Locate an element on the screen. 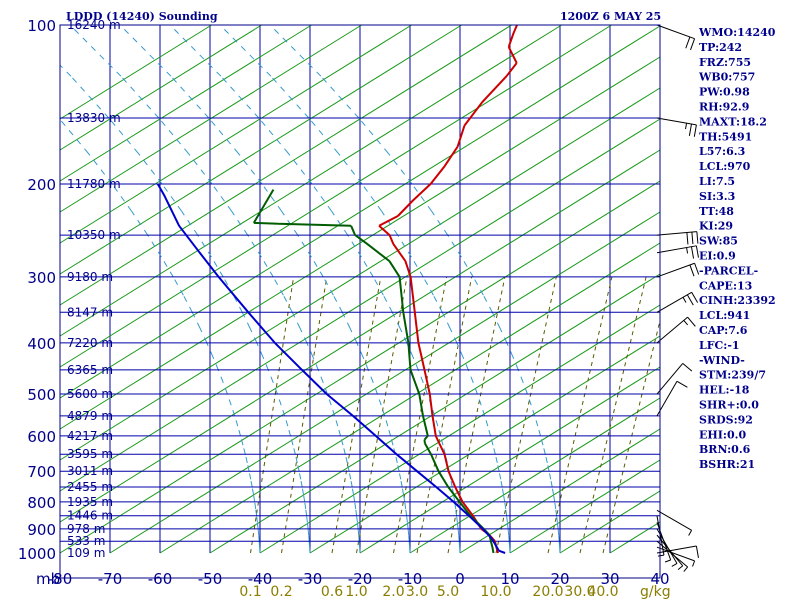 The image size is (800, 600). height-label: 10350 m is located at coordinates (94, 235).